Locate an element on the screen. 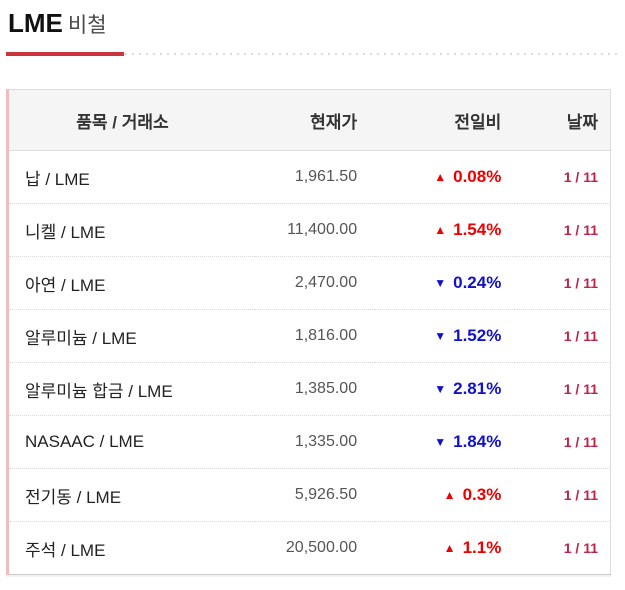 The image size is (625, 590). change-percent: 1.54% is located at coordinates (477, 229).